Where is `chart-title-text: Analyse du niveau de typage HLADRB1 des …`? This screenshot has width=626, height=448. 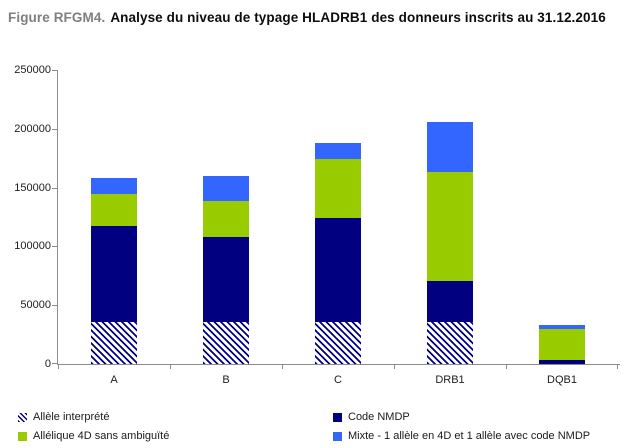 chart-title-text: Analyse du niveau de typage HLADRB1 des … is located at coordinates (358, 17).